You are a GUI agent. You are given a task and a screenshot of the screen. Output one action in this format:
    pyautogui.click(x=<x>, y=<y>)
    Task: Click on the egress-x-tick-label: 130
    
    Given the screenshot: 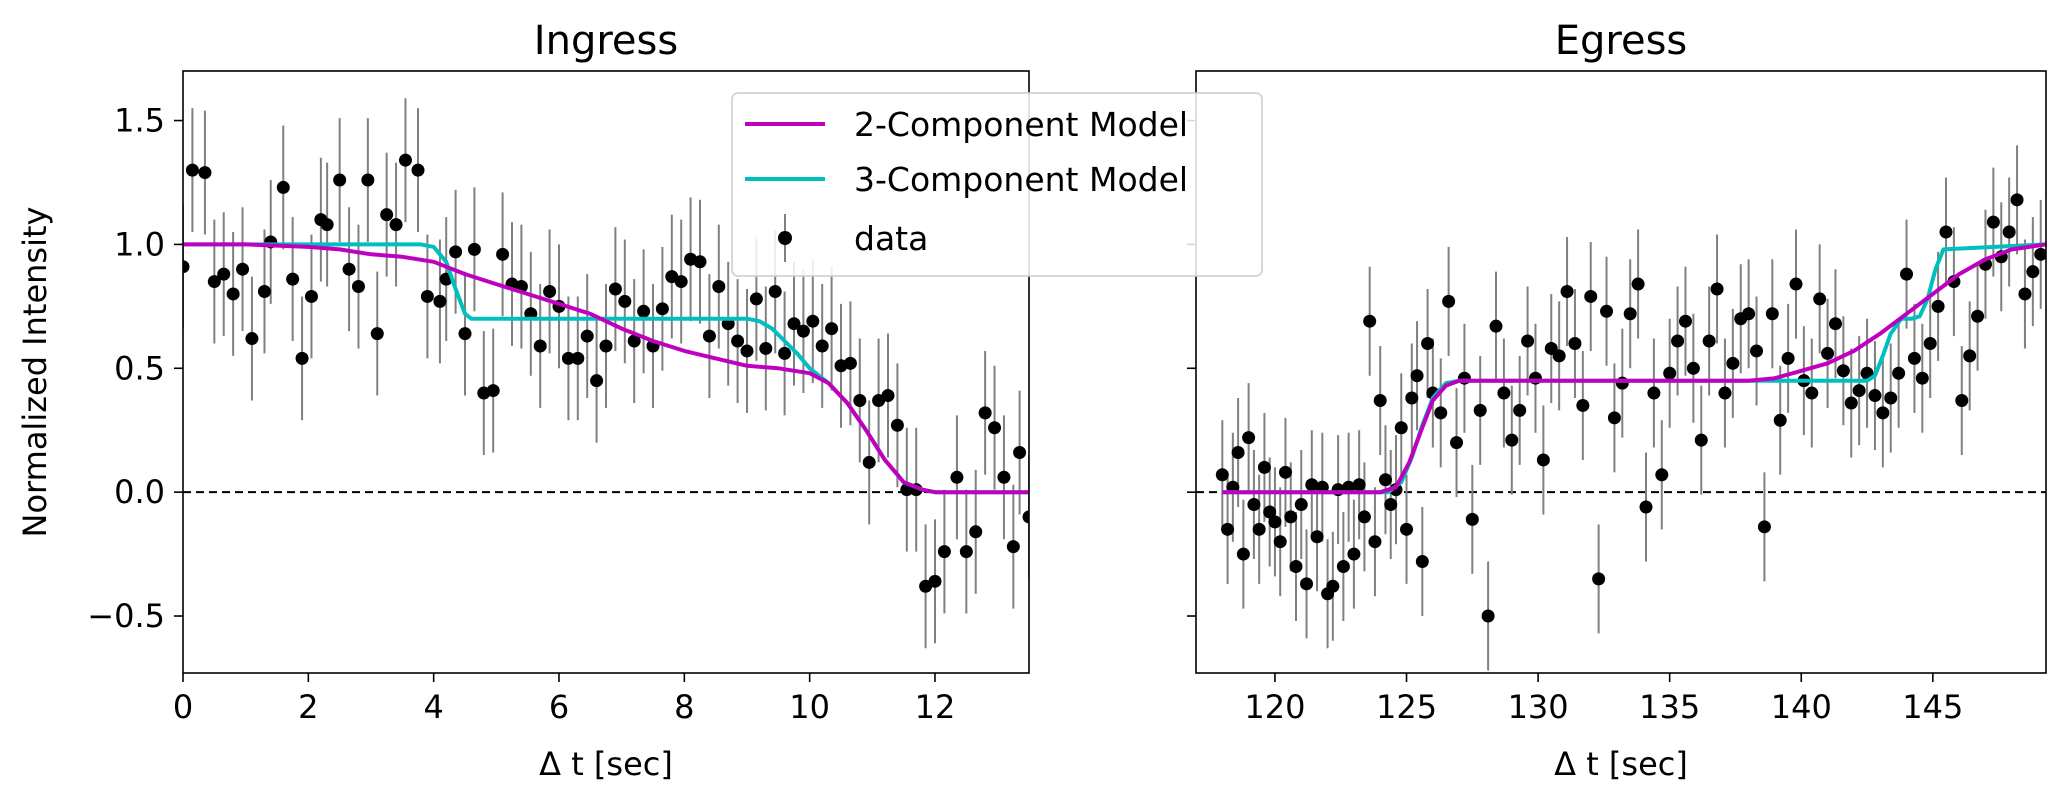 What is the action you would take?
    pyautogui.click(x=1538, y=707)
    